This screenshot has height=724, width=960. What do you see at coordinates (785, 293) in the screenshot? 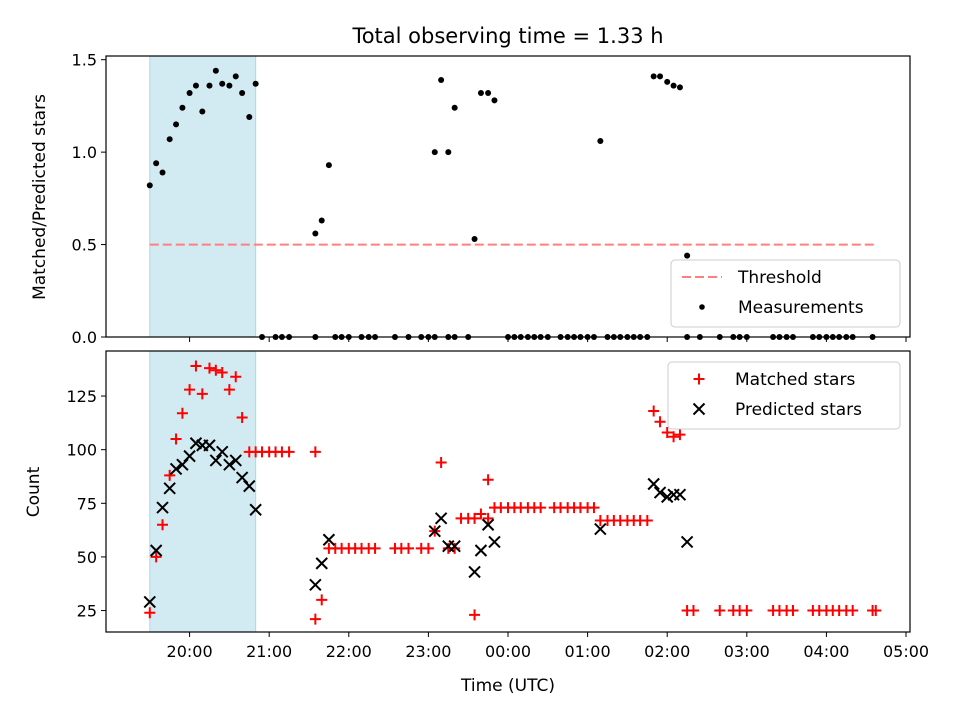
I see `top-legend-box` at bounding box center [785, 293].